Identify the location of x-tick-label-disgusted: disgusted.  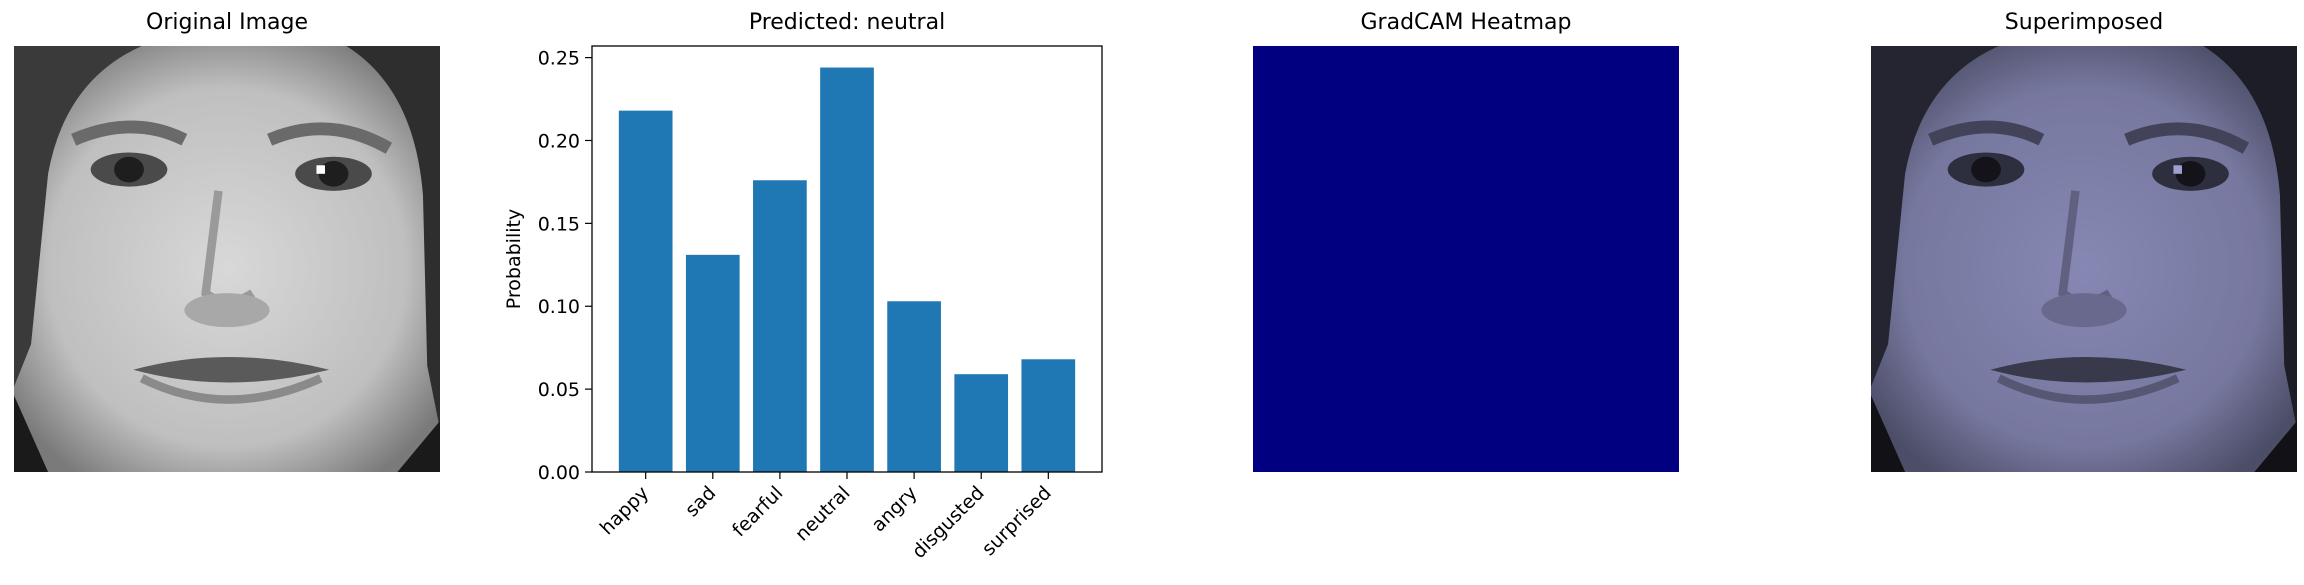
(948, 522).